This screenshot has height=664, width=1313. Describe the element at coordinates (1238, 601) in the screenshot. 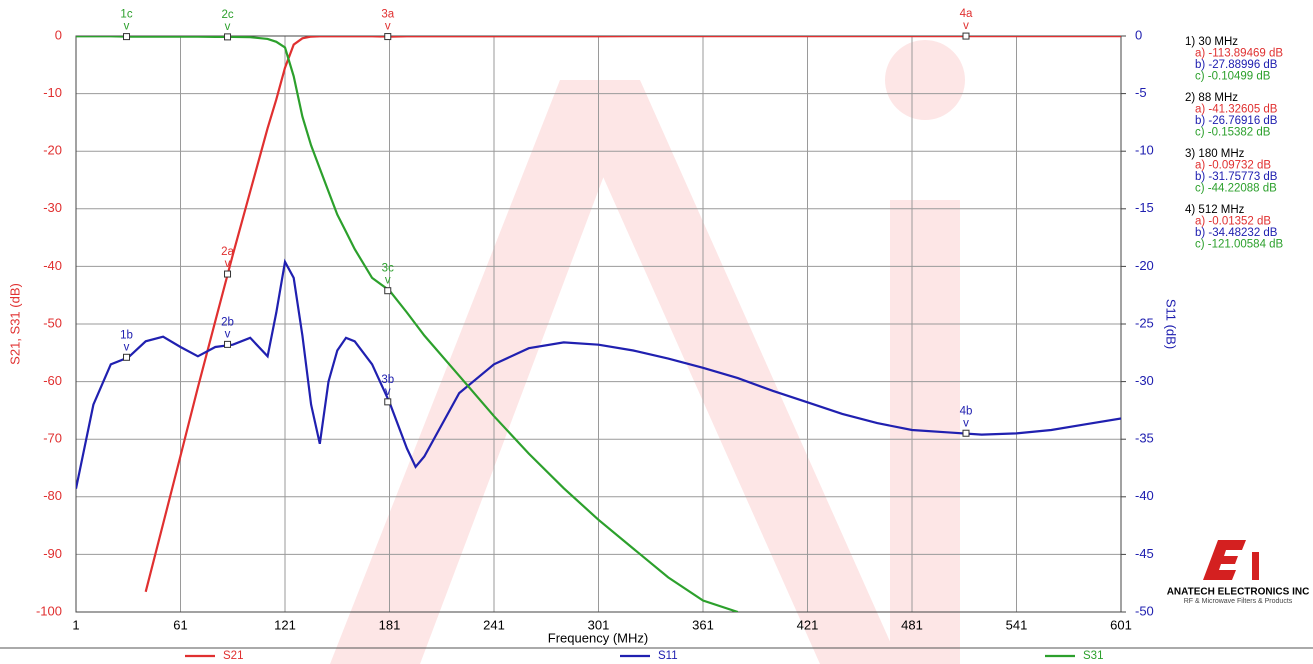

I see `logo-tagline: RF & Microwave Filters & Products` at that location.